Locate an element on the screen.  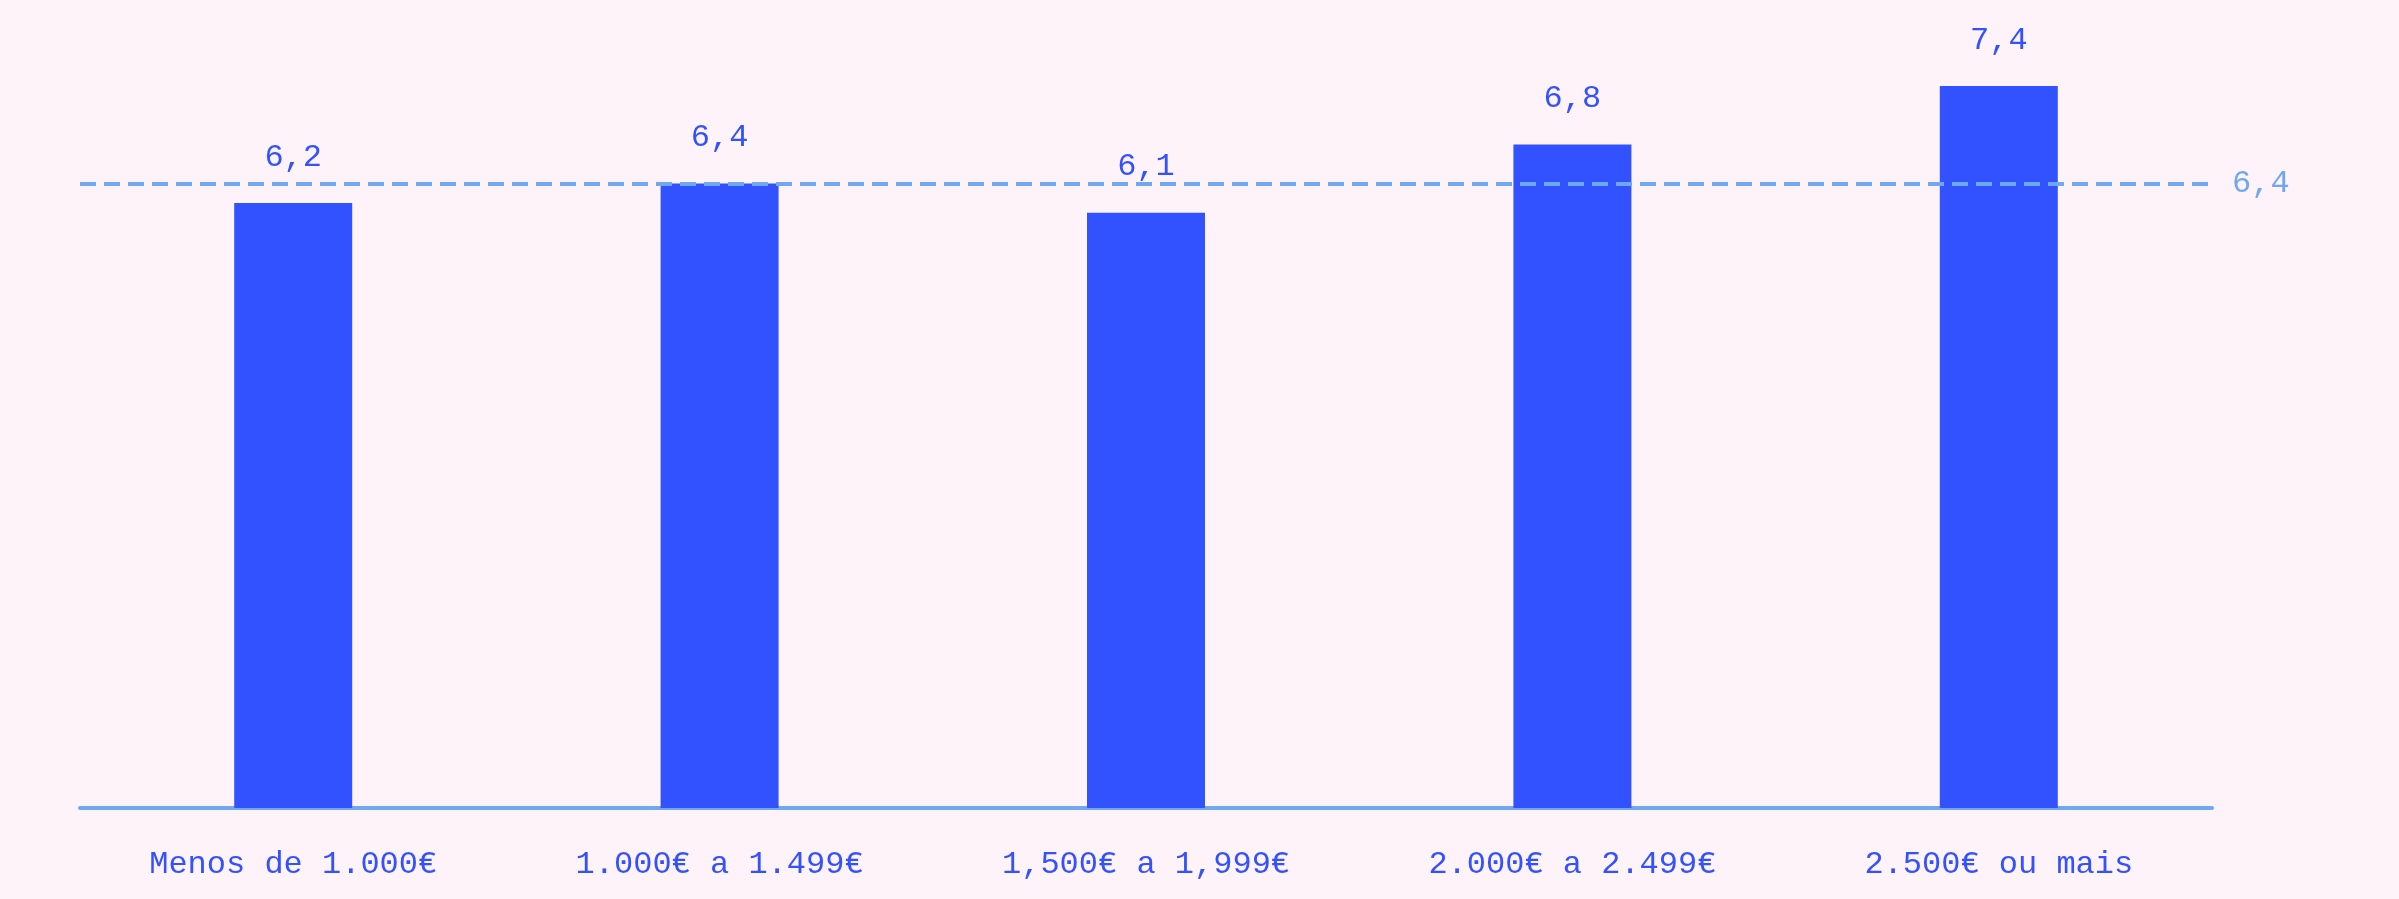
data-label: 6,8 is located at coordinates (1572, 99).